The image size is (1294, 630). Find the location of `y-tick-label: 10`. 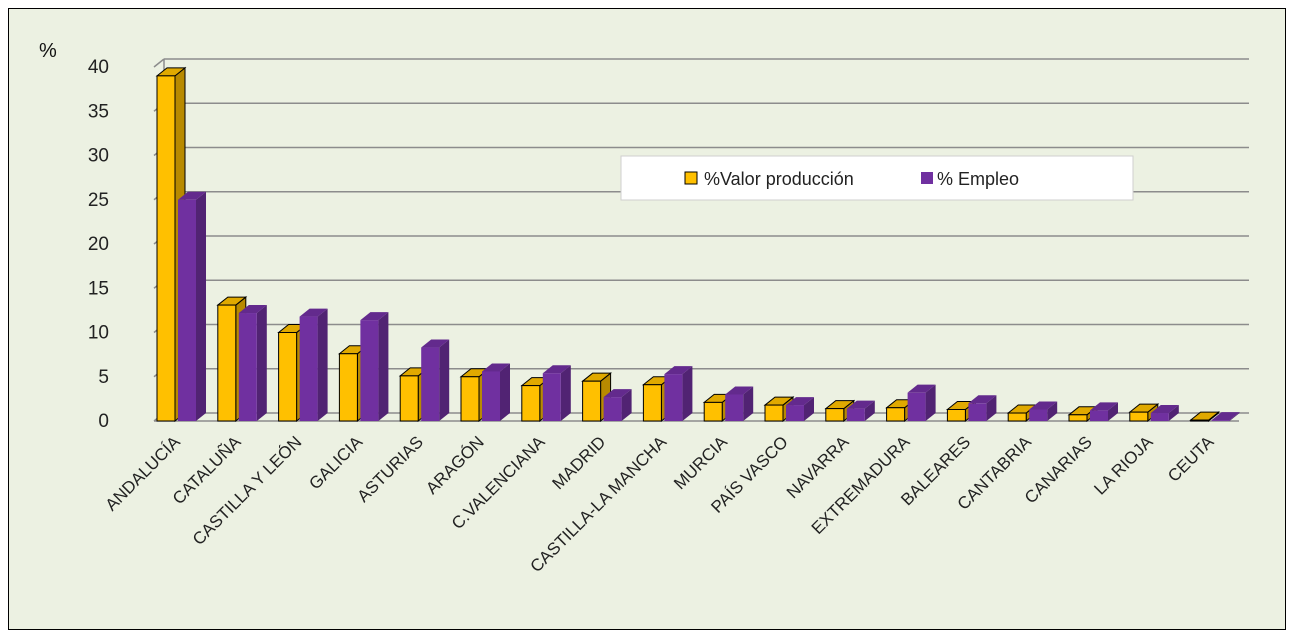

y-tick-label: 10 is located at coordinates (98, 333).